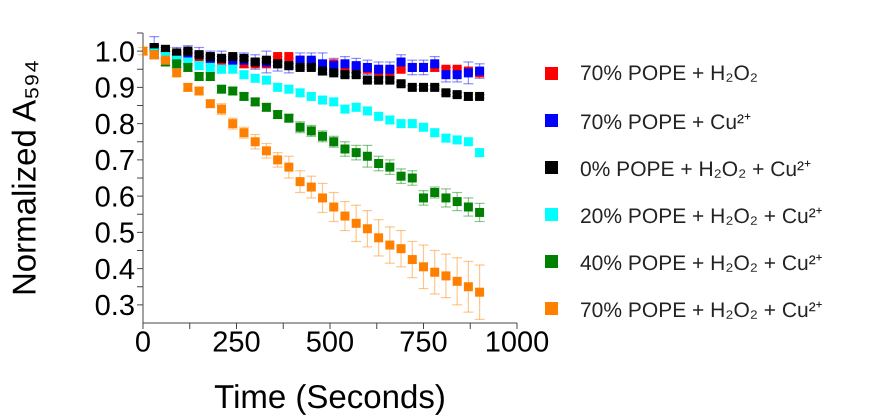  What do you see at coordinates (114, 270) in the screenshot?
I see `y-tick-label: 0.4` at bounding box center [114, 270].